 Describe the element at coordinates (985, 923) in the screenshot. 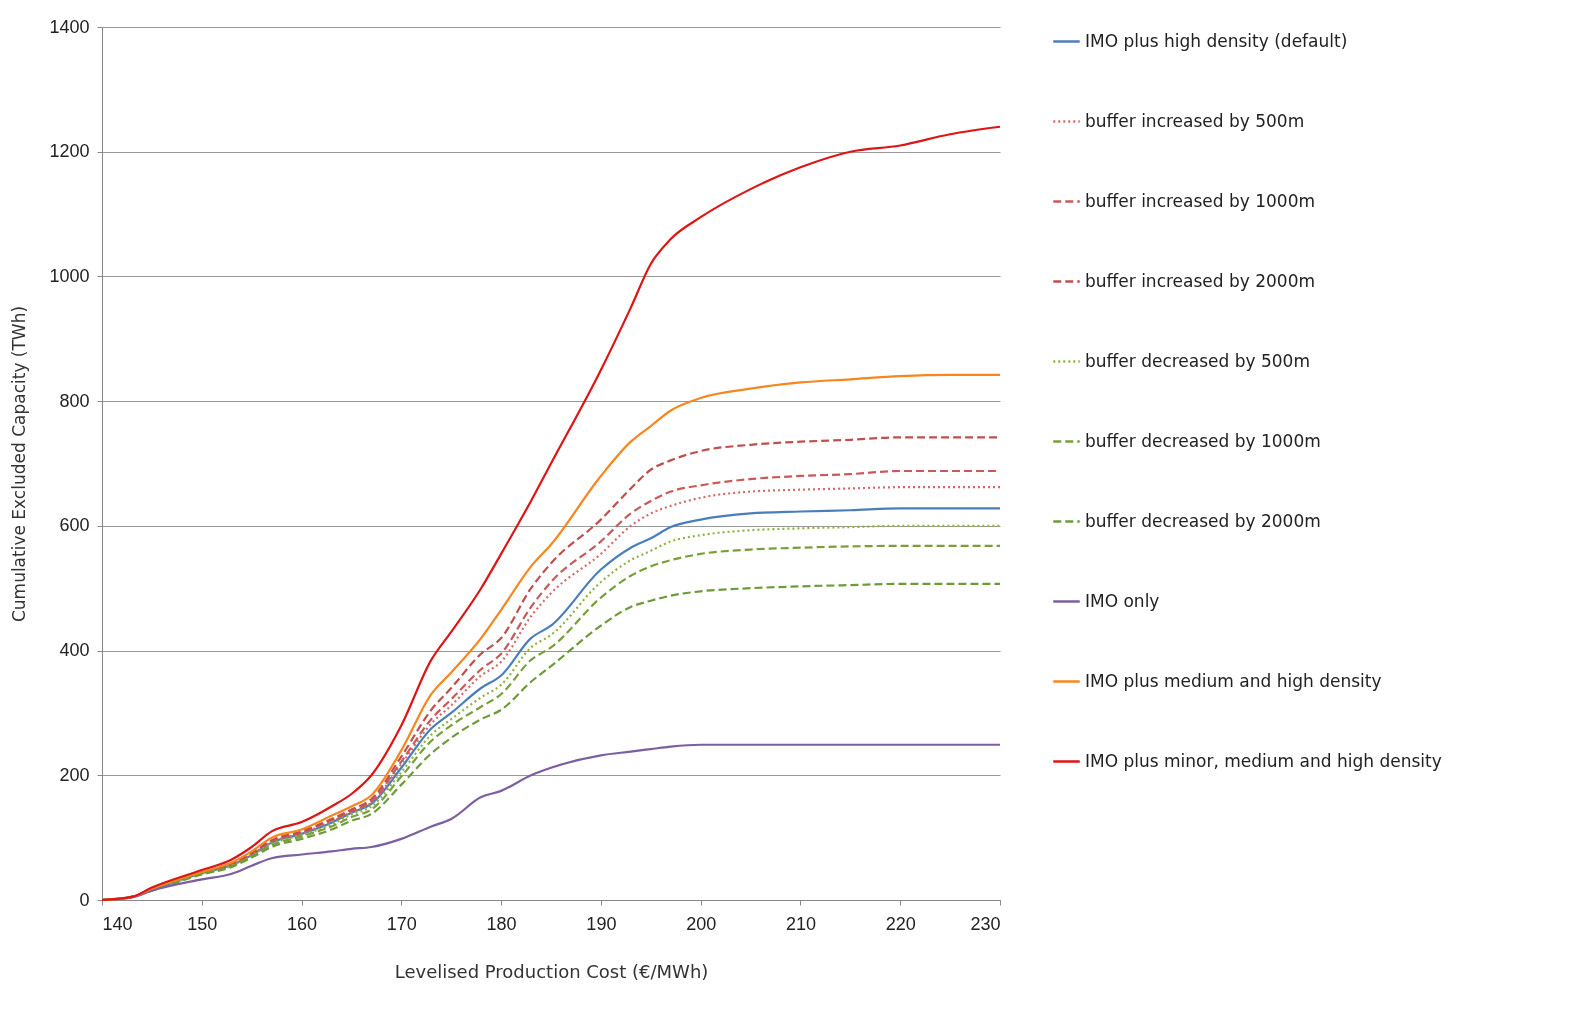

I see `x-tick-label: 230` at that location.